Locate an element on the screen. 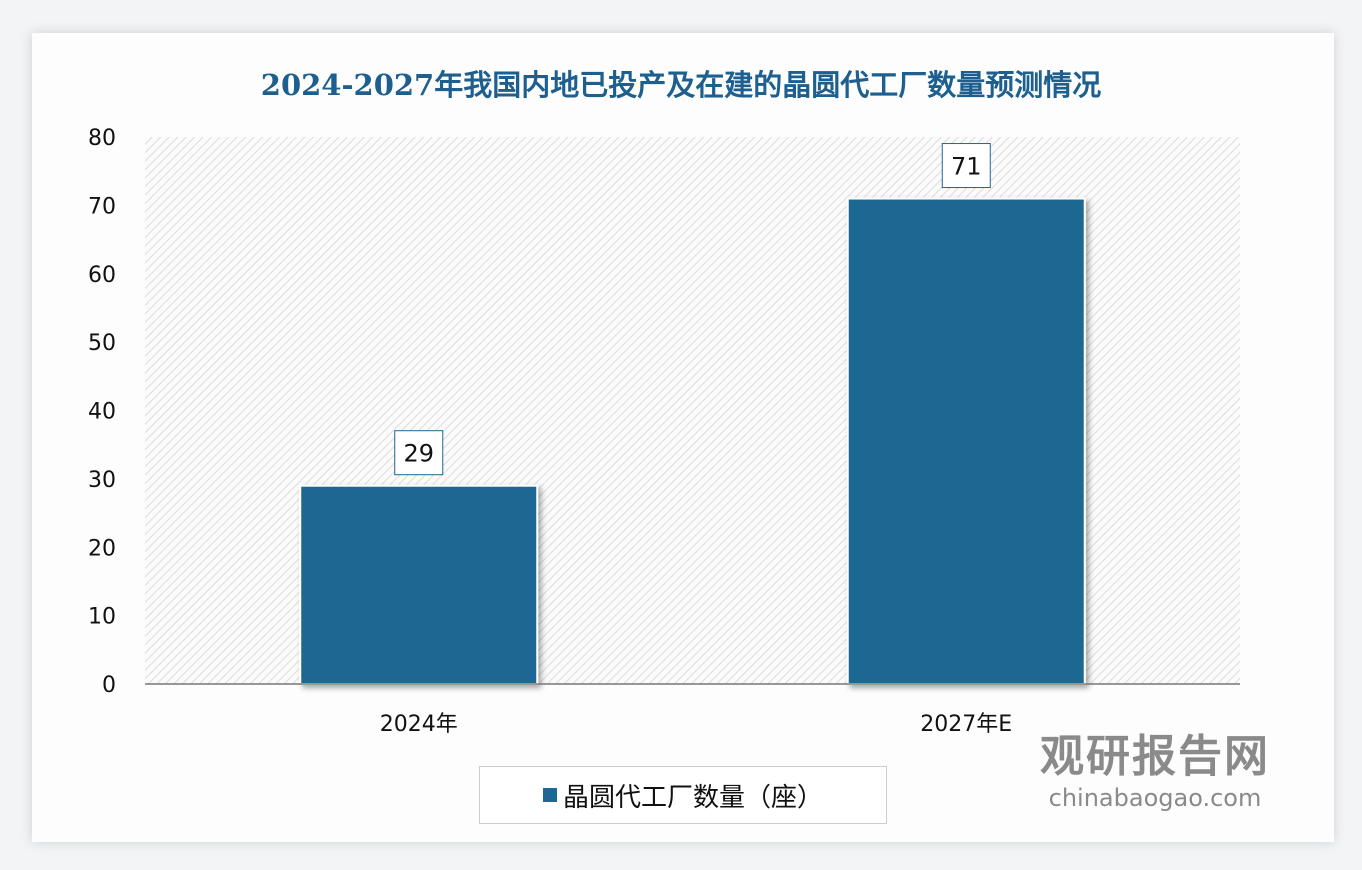  y-tick-label: 10 is located at coordinates (102, 617).